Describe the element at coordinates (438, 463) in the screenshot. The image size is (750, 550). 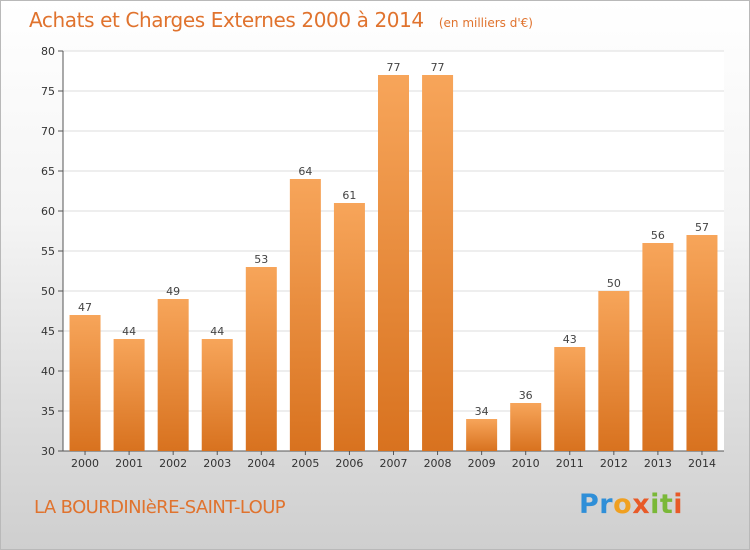
I see `x-tick-label-2008: 2008` at that location.